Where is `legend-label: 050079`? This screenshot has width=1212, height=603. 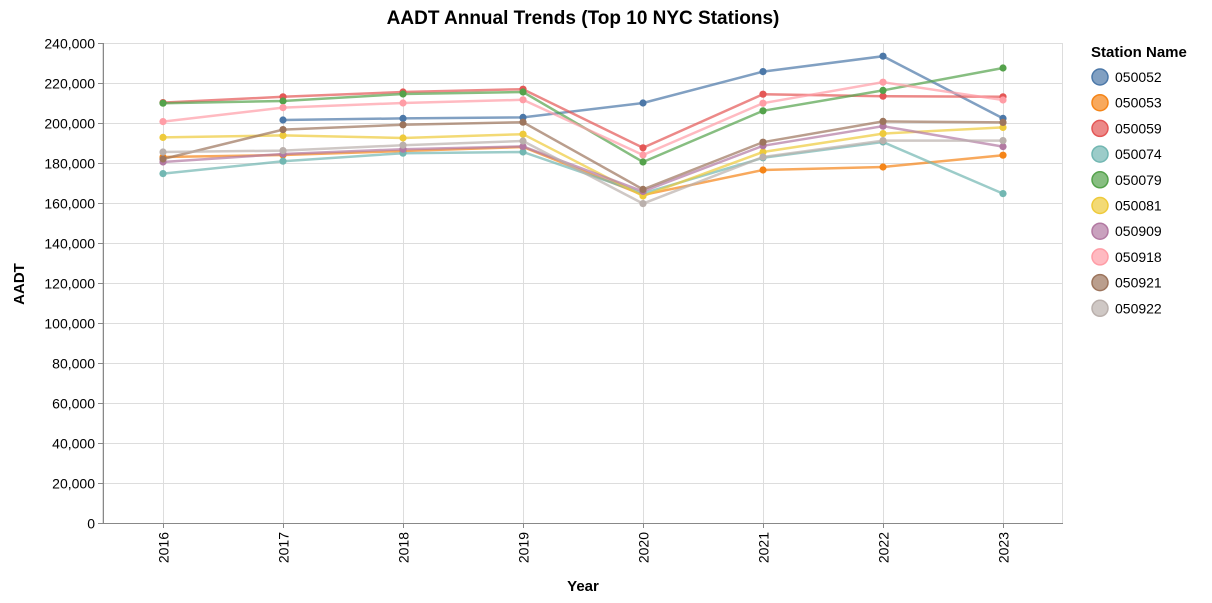 legend-label: 050079 is located at coordinates (1138, 180).